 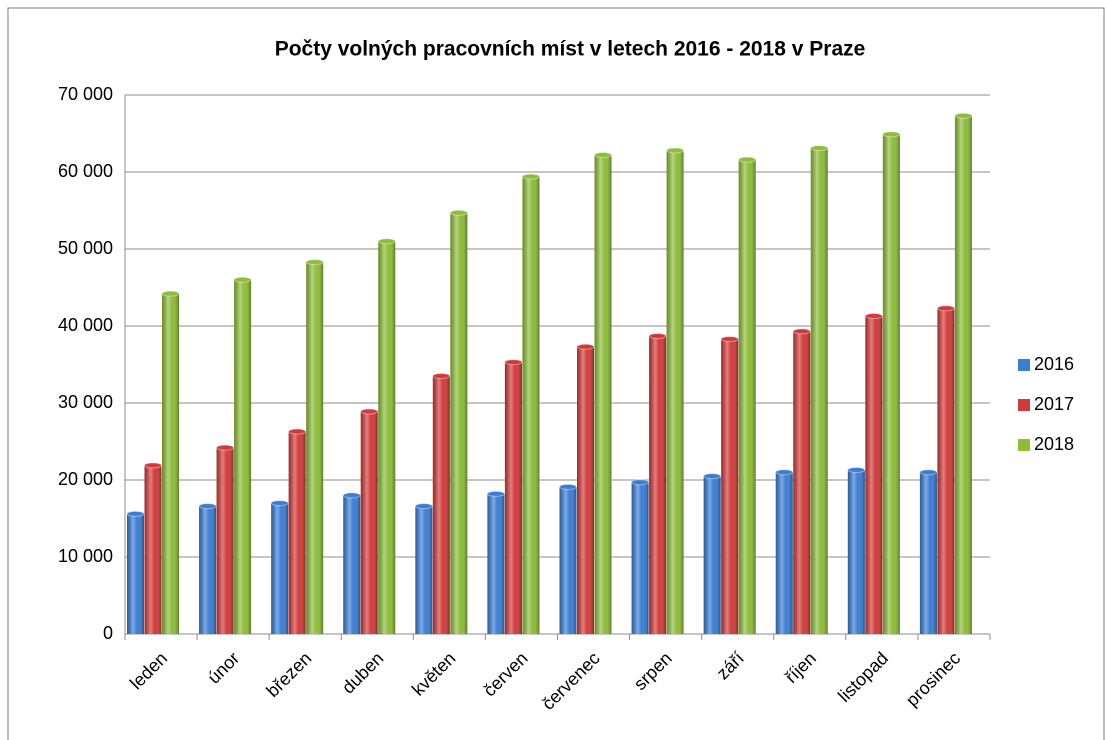 What do you see at coordinates (1054, 404) in the screenshot?
I see `legend-label: 2017` at bounding box center [1054, 404].